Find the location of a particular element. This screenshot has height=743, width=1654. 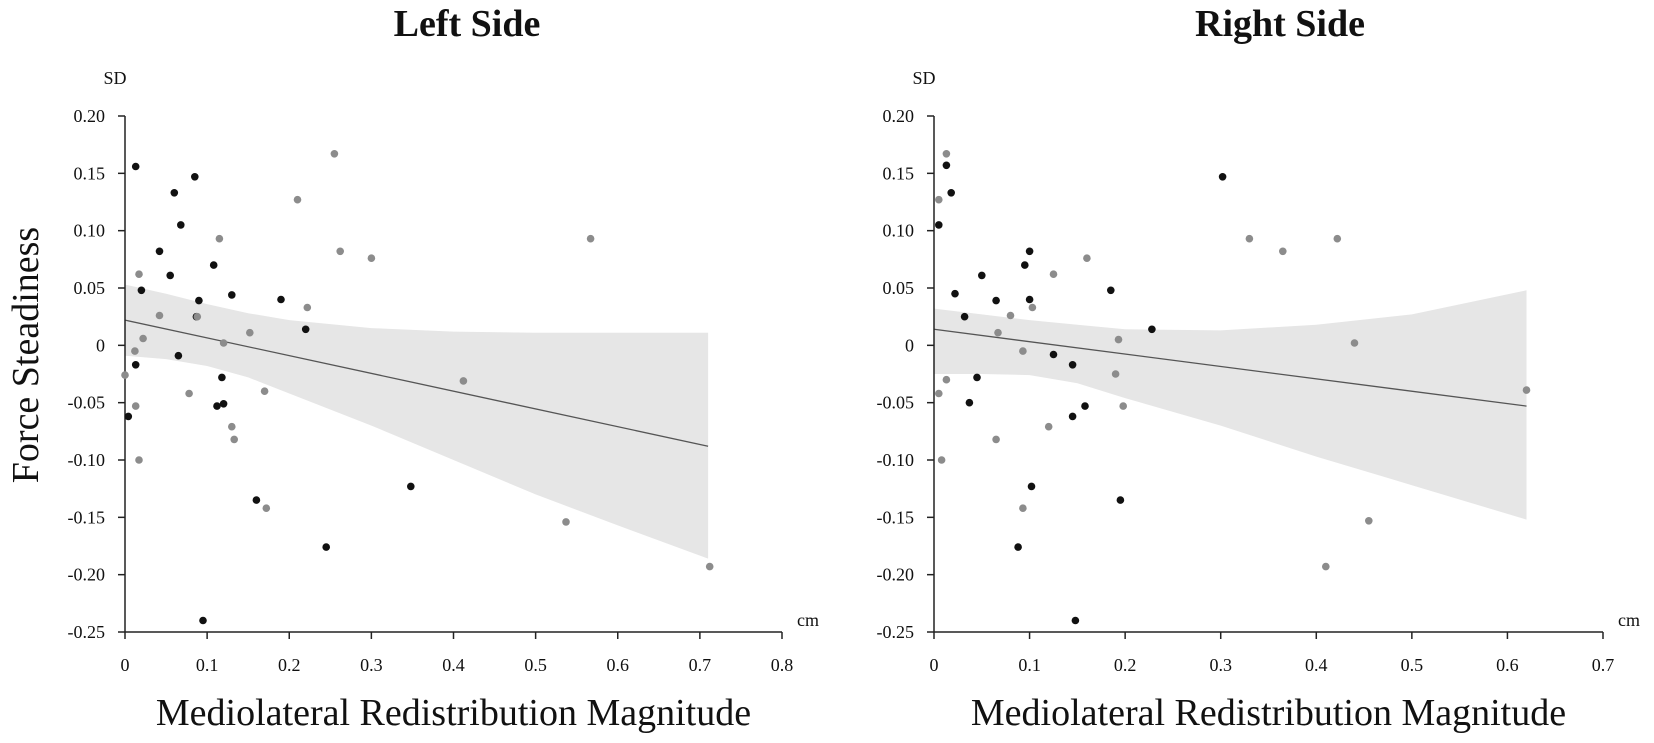

confidence-band is located at coordinates (417, 421).